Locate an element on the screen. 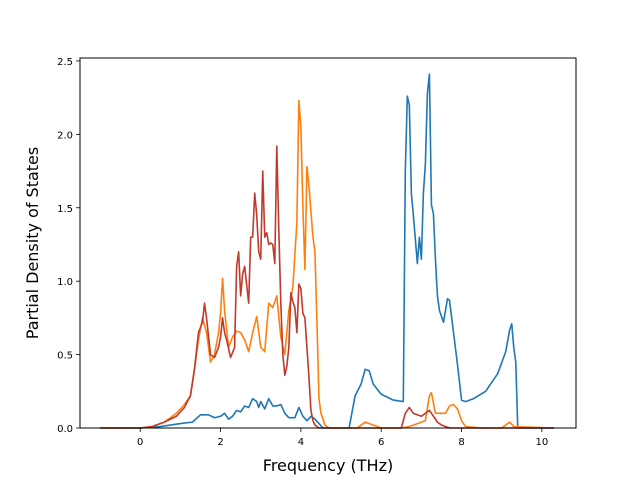 This screenshot has width=640, height=480. y-ticks: 0.0 0.5 1.0 1.5 2.0 2.5 is located at coordinates (68, 246).